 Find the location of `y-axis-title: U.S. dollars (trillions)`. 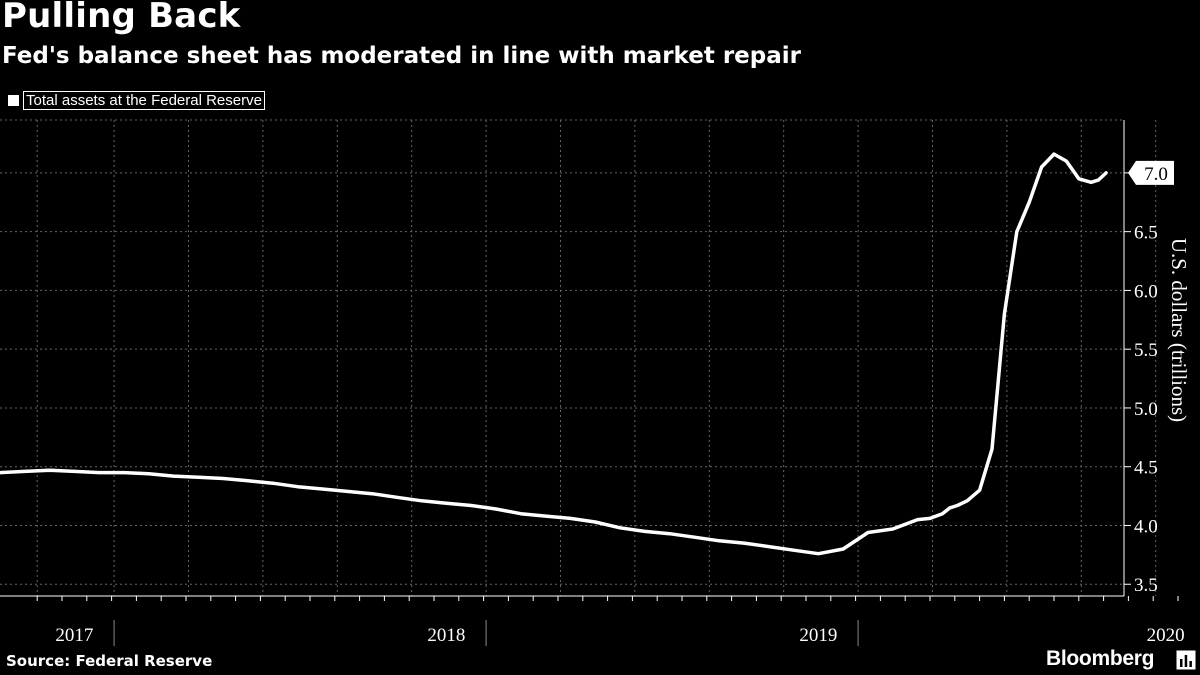

y-axis-title: U.S. dollars (trillions) is located at coordinates (1179, 330).